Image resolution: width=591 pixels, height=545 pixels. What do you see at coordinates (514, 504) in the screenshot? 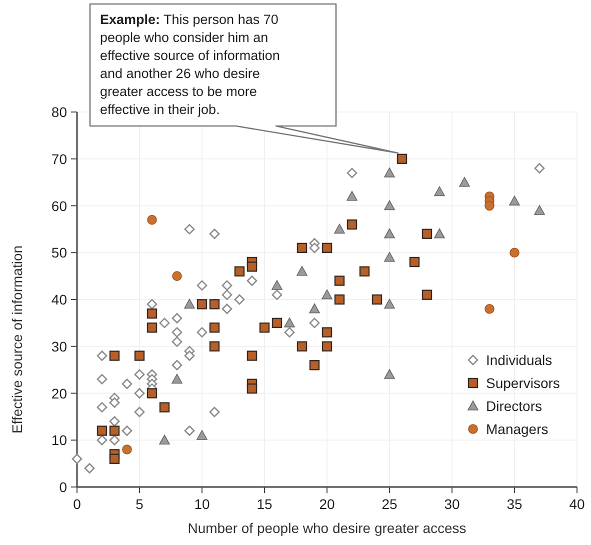
I see `x-tick-label: 35` at bounding box center [514, 504].